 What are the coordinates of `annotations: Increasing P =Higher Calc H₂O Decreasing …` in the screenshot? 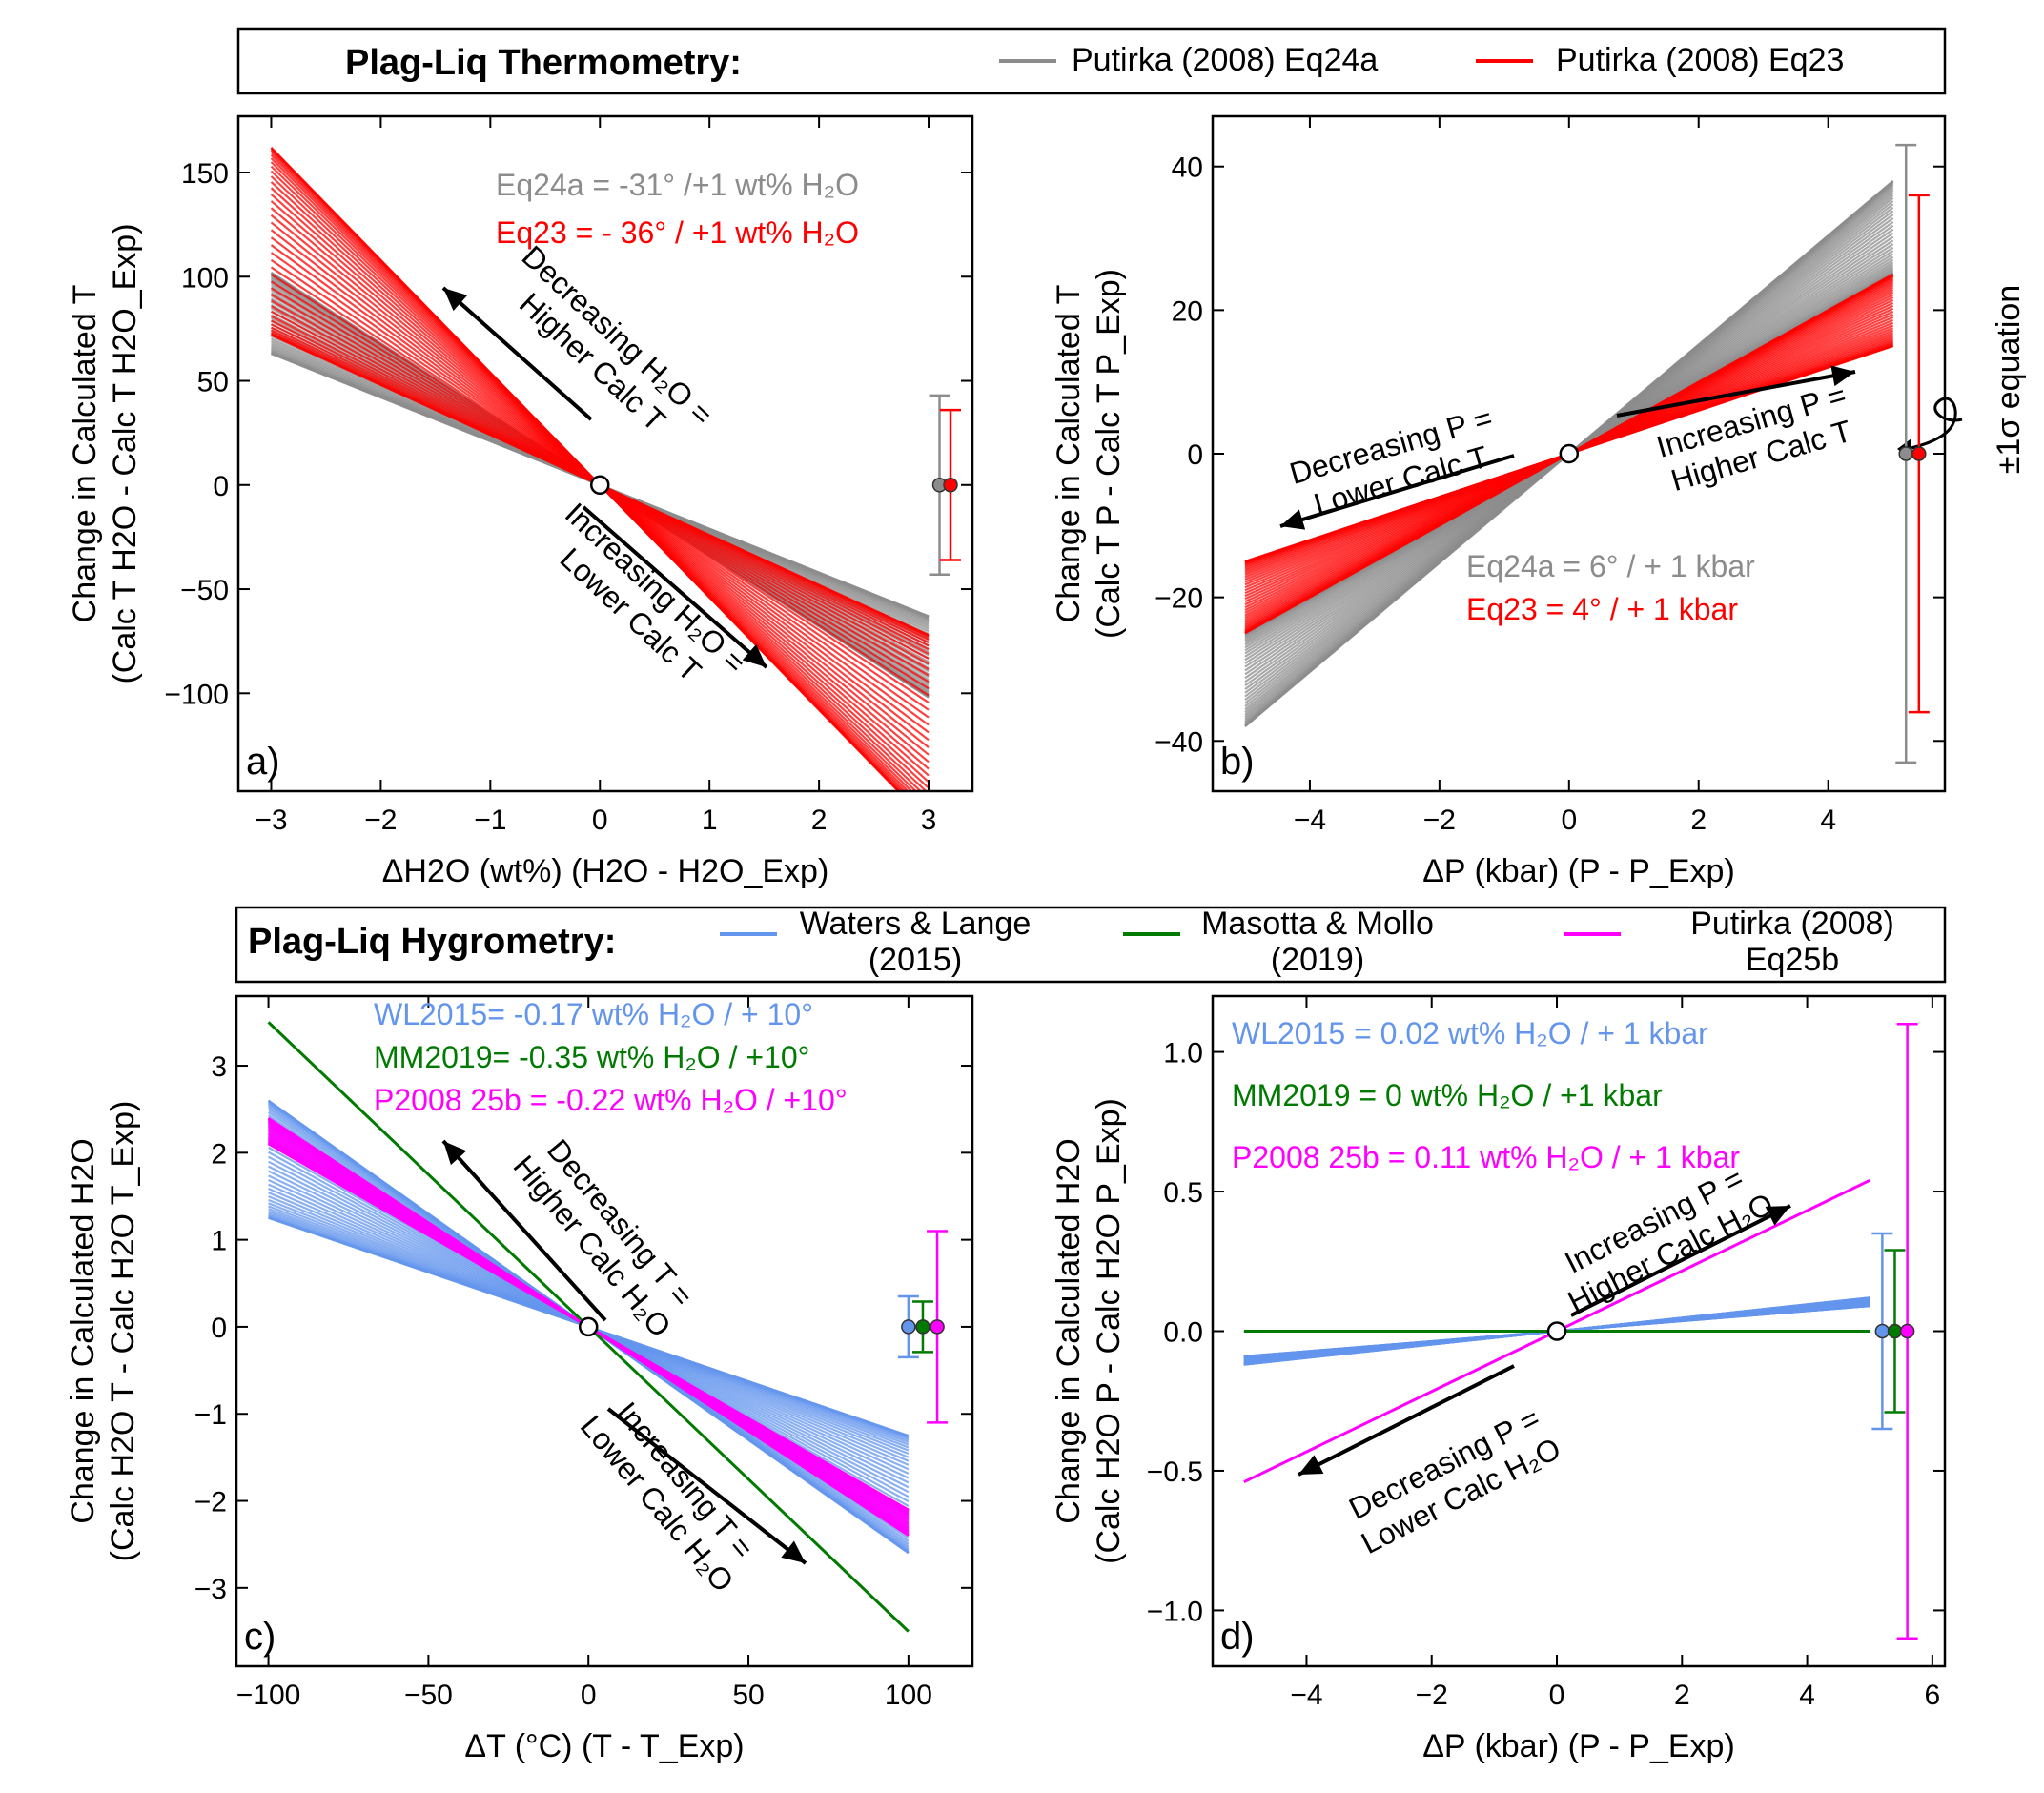 It's located at (1544, 1360).